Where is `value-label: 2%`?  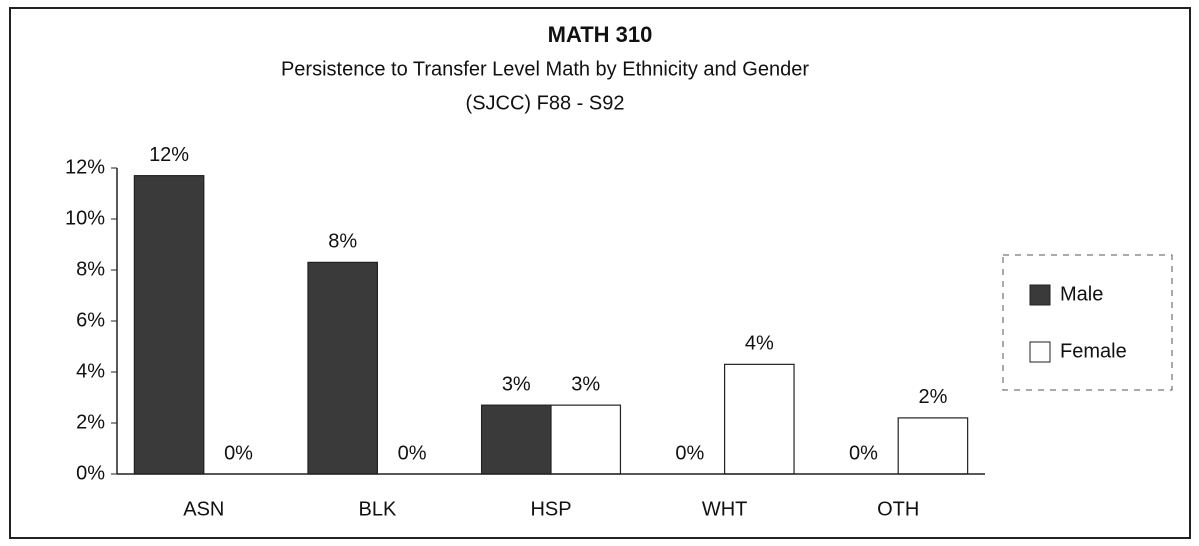 value-label: 2% is located at coordinates (932, 397).